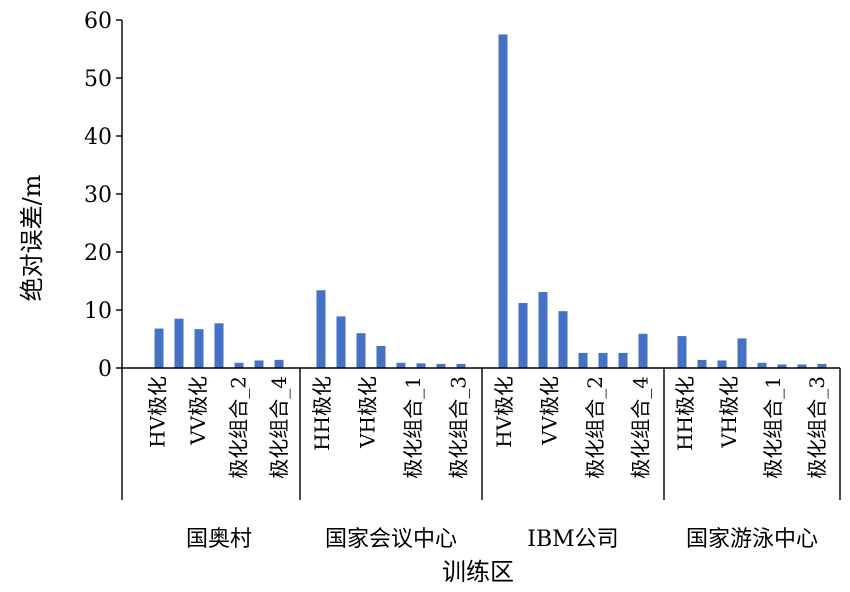  Describe the element at coordinates (219, 539) in the screenshot. I see `x-group-label: 国奥村` at that location.